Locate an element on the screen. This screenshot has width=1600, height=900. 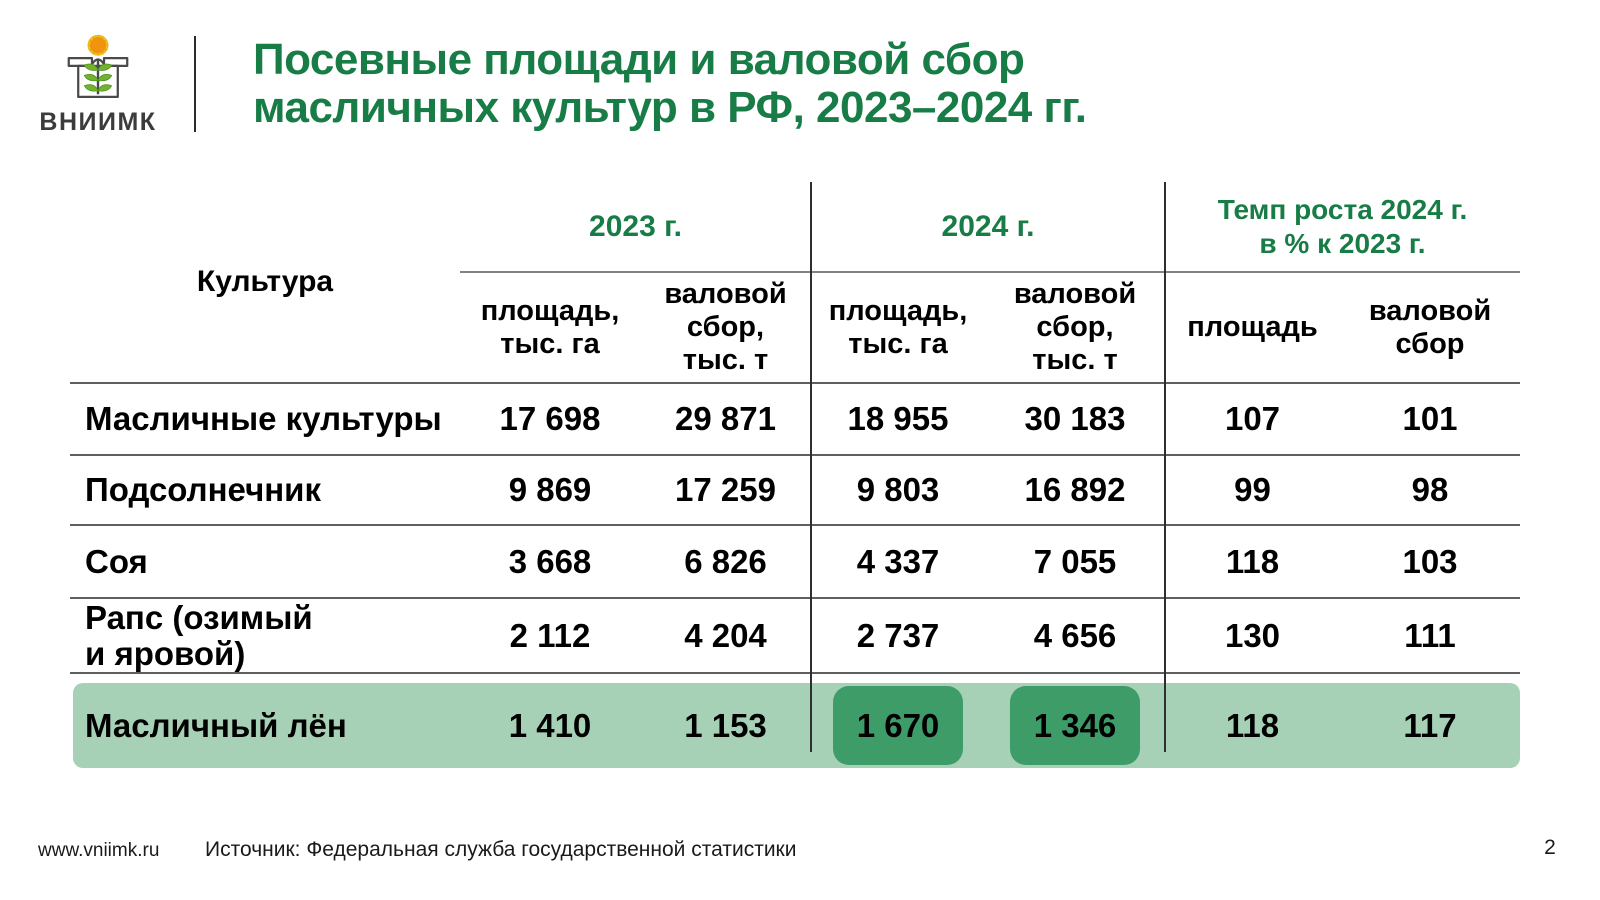
value-yield-2024: 16 892 is located at coordinates (1075, 489).